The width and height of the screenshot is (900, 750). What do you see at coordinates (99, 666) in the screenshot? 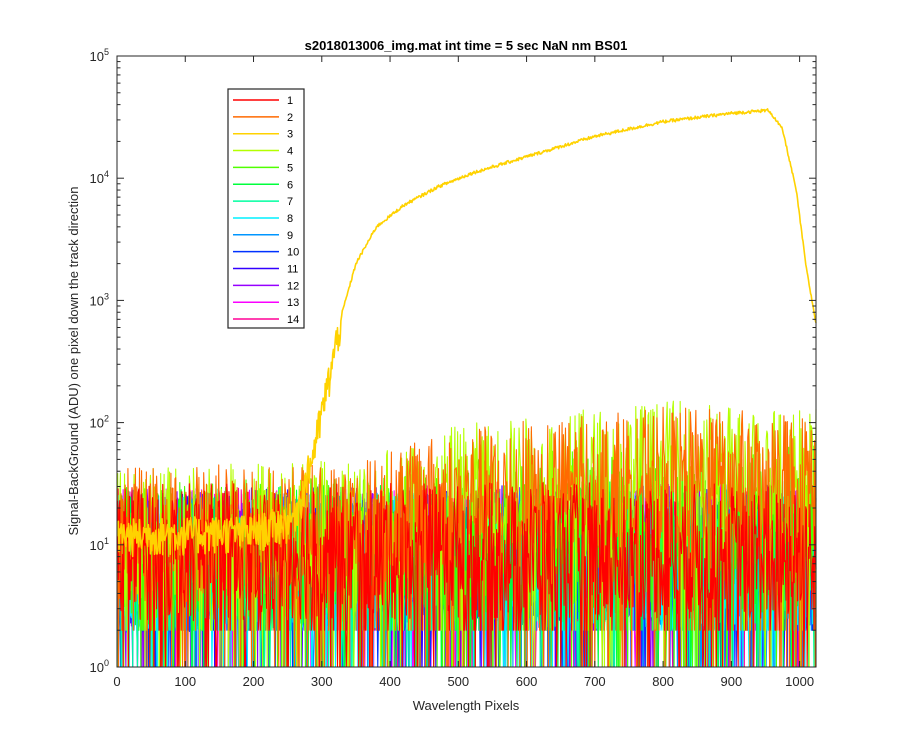
I see `y-tick-label: 10⁰` at bounding box center [99, 666].